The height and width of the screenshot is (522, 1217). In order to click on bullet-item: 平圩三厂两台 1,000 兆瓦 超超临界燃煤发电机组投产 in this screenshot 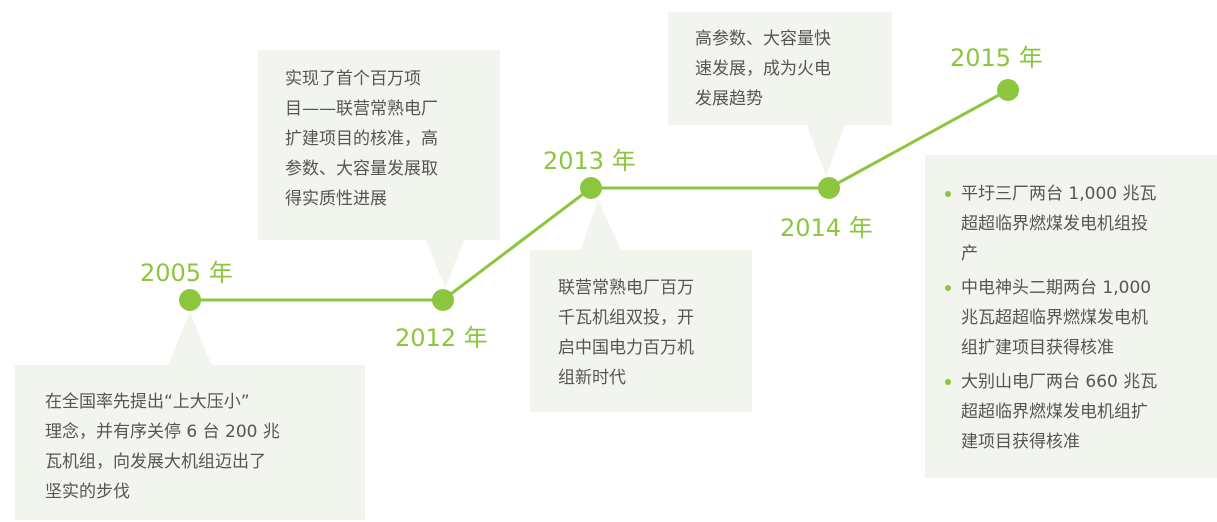, I will do `click(1080, 224)`.